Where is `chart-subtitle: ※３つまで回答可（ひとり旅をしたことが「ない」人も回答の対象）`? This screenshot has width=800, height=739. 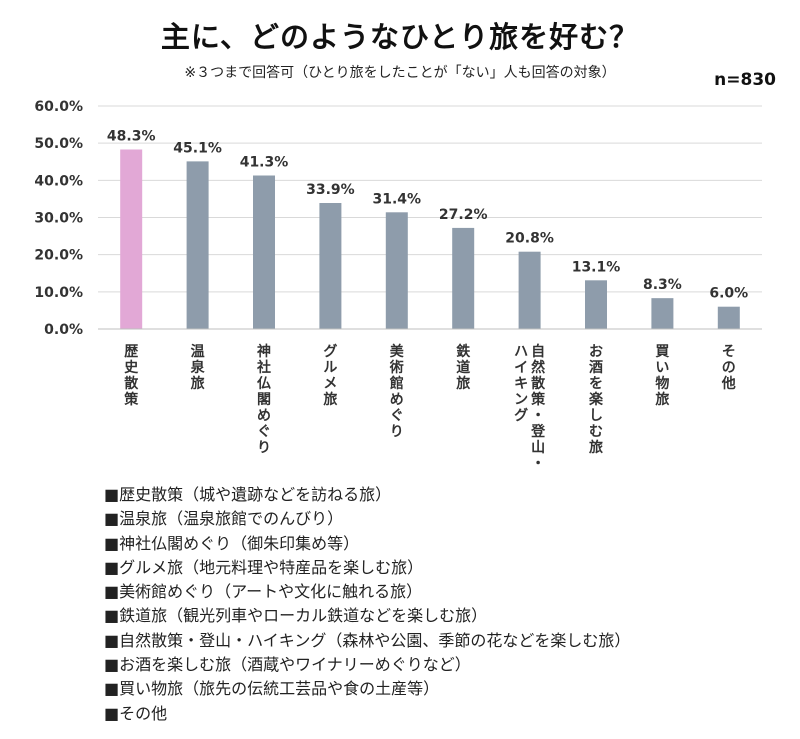
chart-subtitle: ※３つまで回答可（ひとり旅をしたことが「ない」人も回答の対象） is located at coordinates (400, 73).